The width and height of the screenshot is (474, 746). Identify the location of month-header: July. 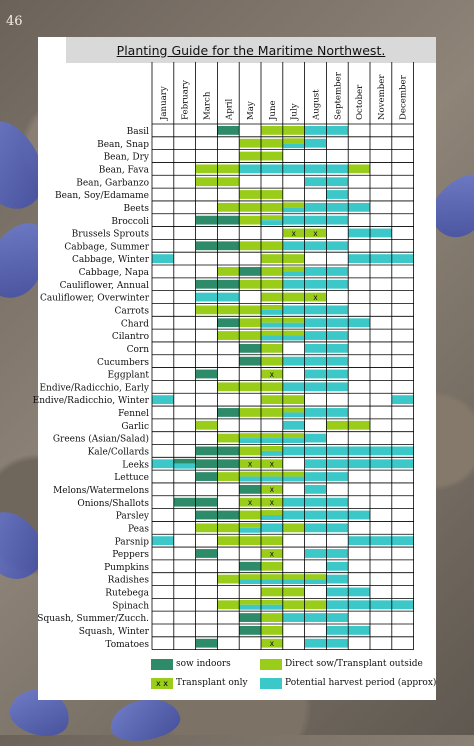
(295, 112).